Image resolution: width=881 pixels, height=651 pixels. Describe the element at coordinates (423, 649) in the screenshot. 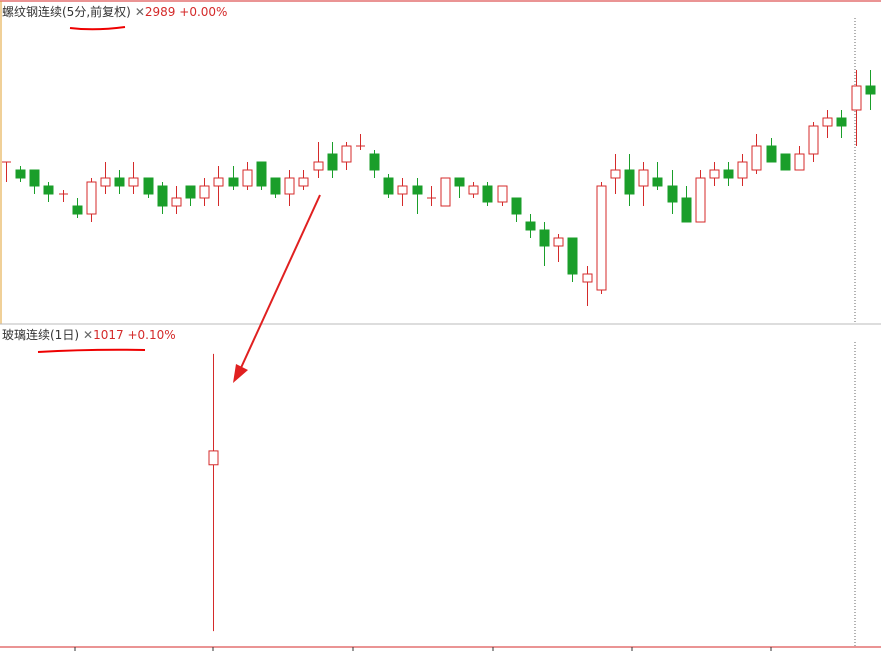

I see `x-ticks` at that location.